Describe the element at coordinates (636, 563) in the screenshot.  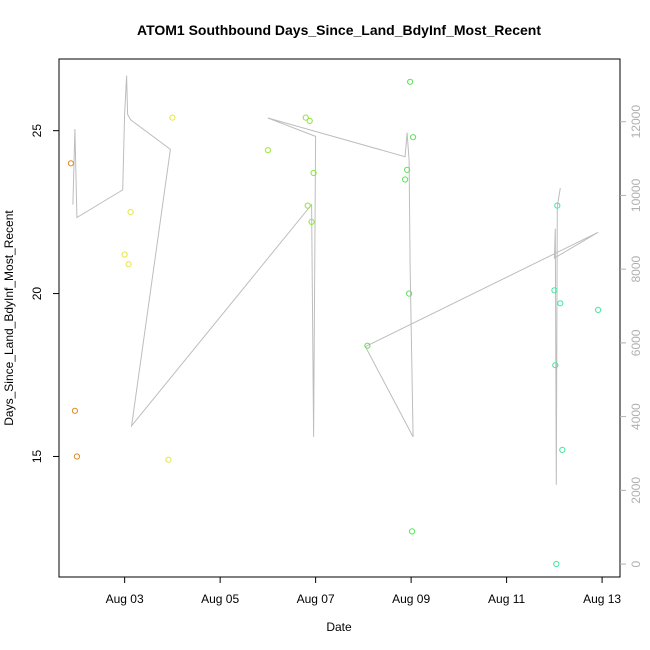
I see `y2-tick-label-0: 0` at that location.